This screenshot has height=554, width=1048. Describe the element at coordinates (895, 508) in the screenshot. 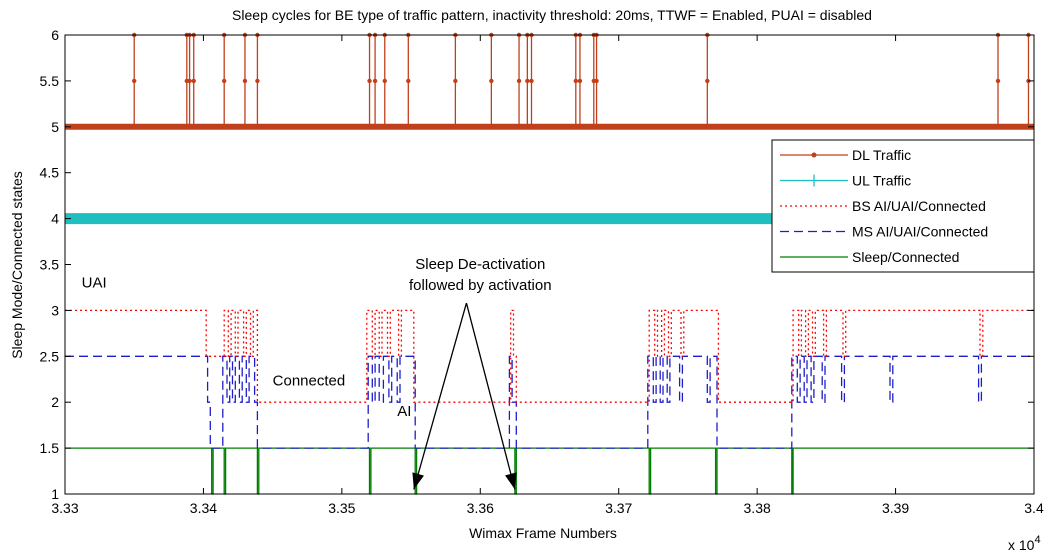

I see `x-tick-label: 3.39` at that location.